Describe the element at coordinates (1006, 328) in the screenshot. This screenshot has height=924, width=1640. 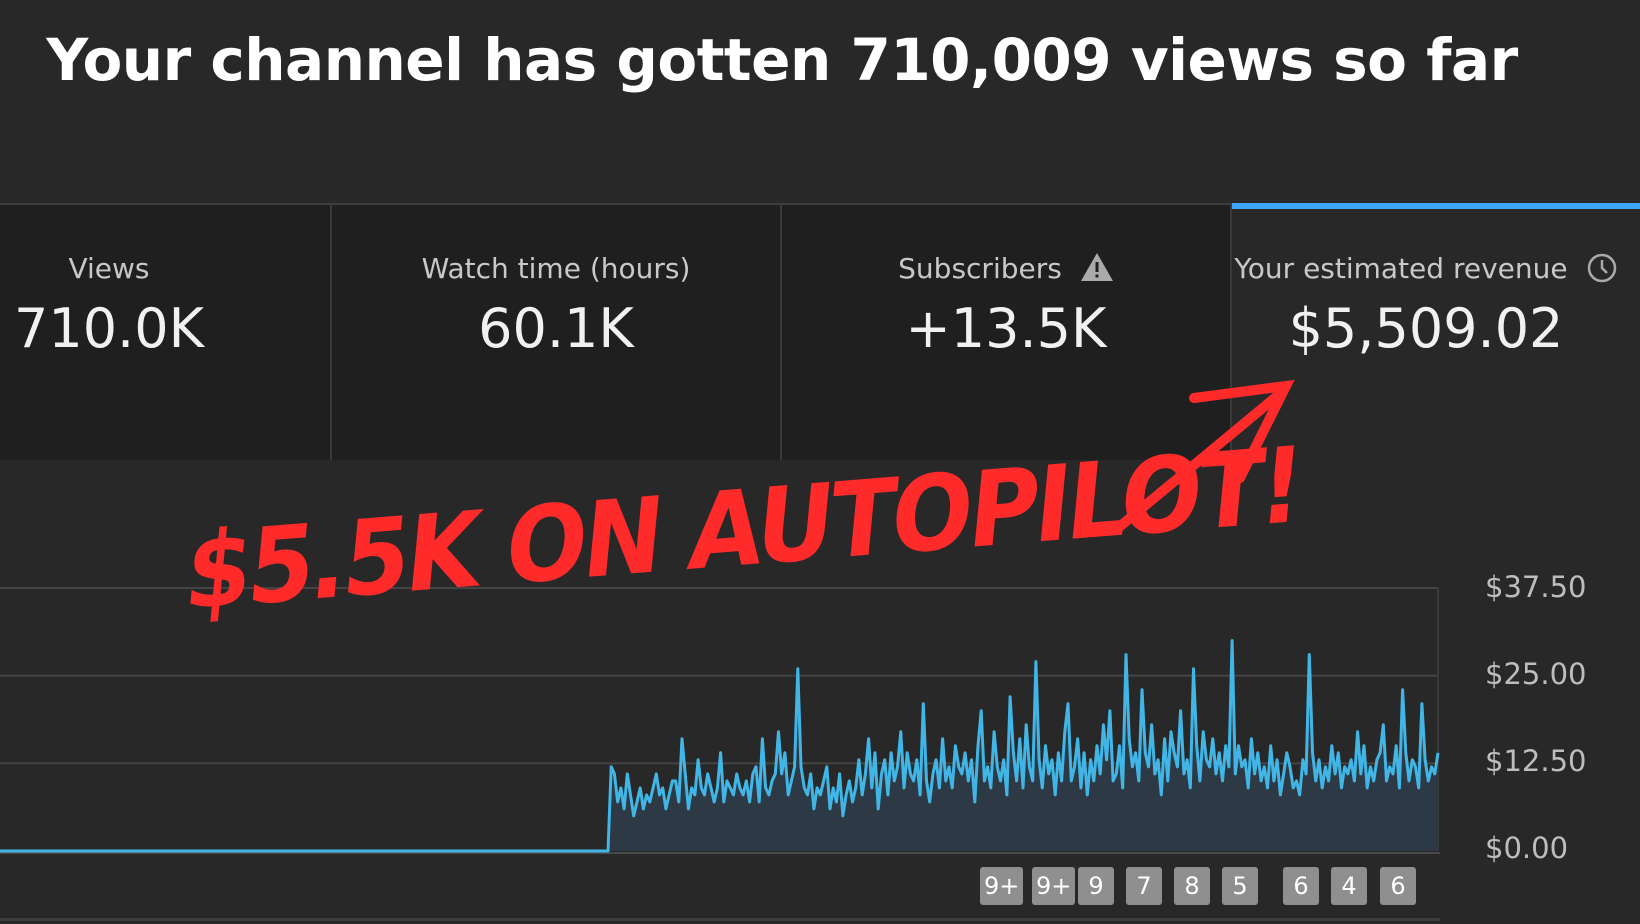
I see `metric-value: +13.5K` at that location.